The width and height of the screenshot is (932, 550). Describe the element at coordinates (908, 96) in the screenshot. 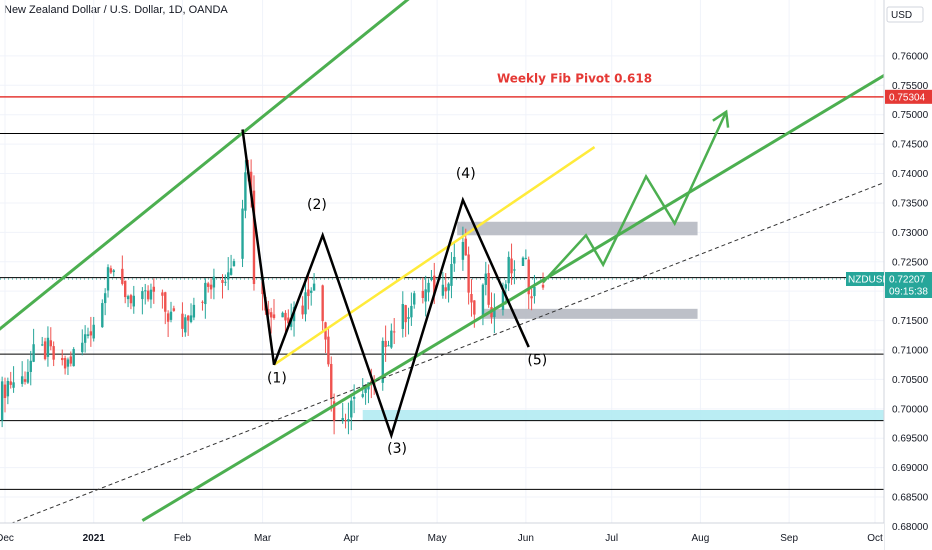

I see `fib-price-badge` at that location.